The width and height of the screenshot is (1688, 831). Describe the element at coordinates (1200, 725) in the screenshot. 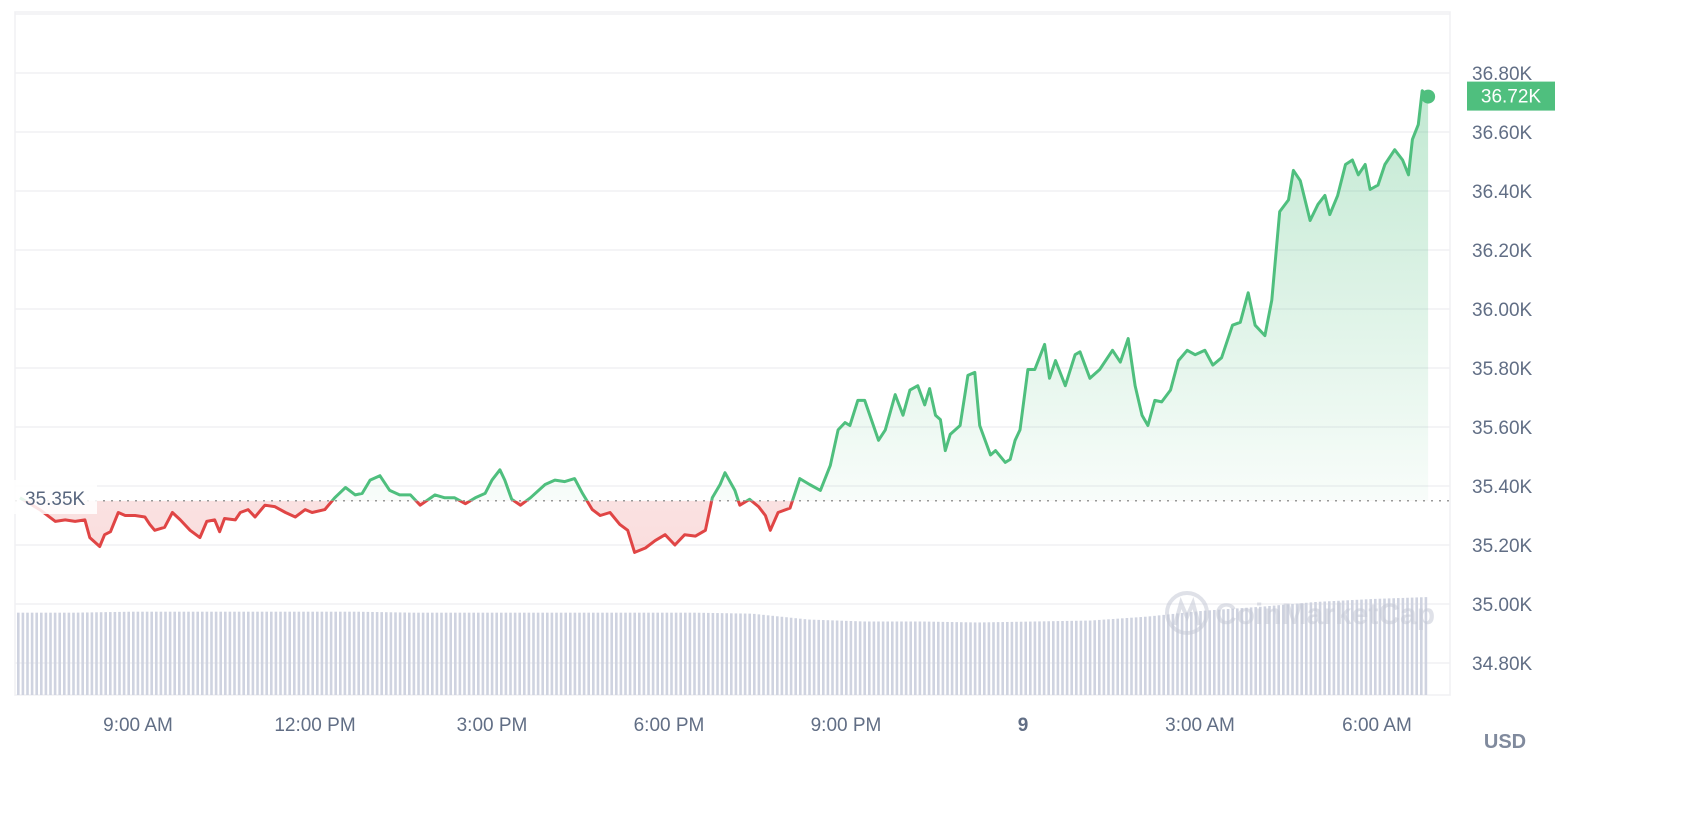

I see `x-tick-label: 3:00 AM` at that location.